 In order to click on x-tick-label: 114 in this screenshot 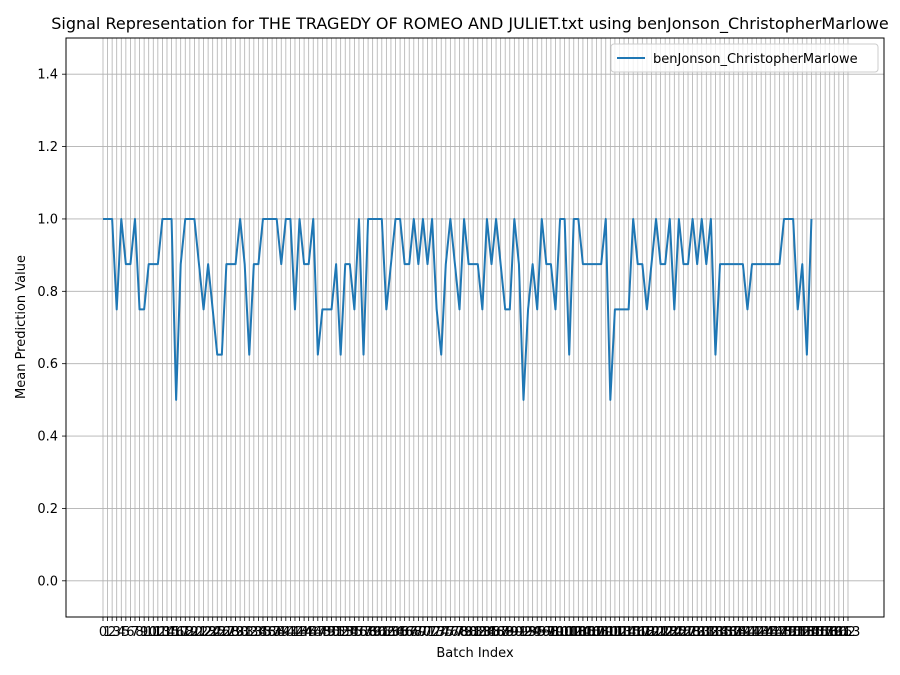, I will do `click(624, 632)`.